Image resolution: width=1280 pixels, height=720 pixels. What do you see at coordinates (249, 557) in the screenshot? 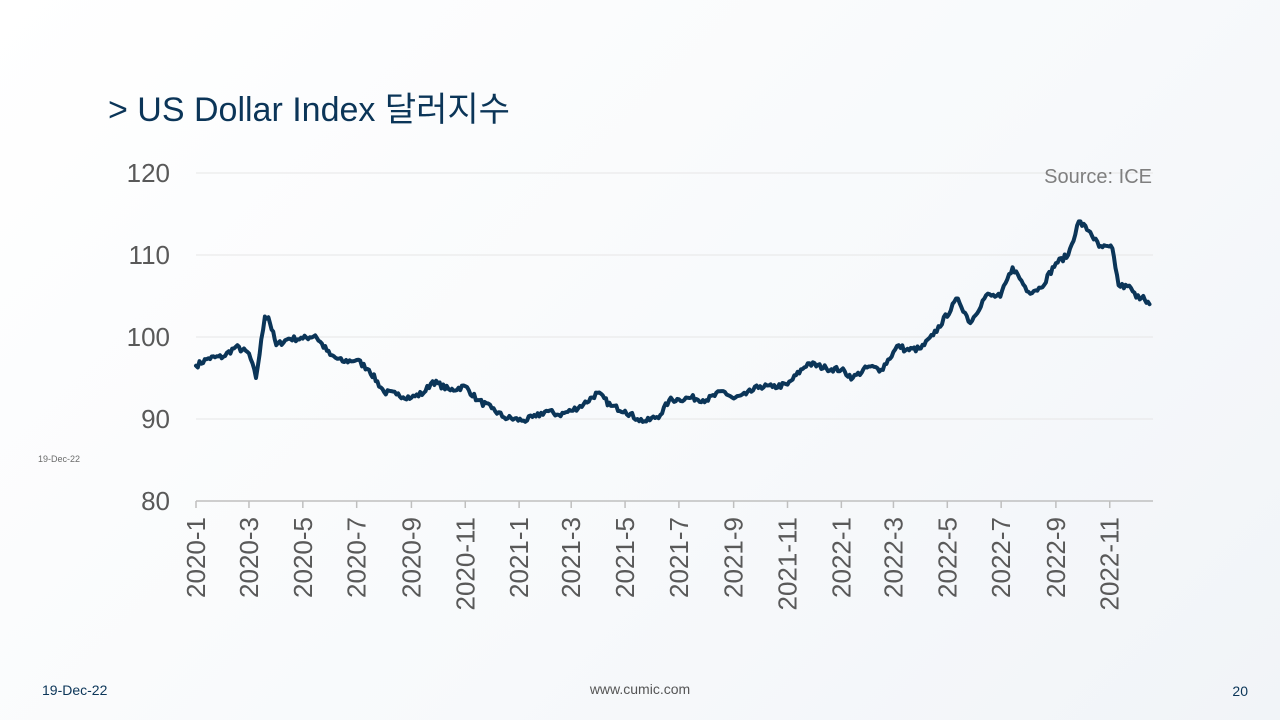
I see `x-tick-label: 2020-3` at bounding box center [249, 557].